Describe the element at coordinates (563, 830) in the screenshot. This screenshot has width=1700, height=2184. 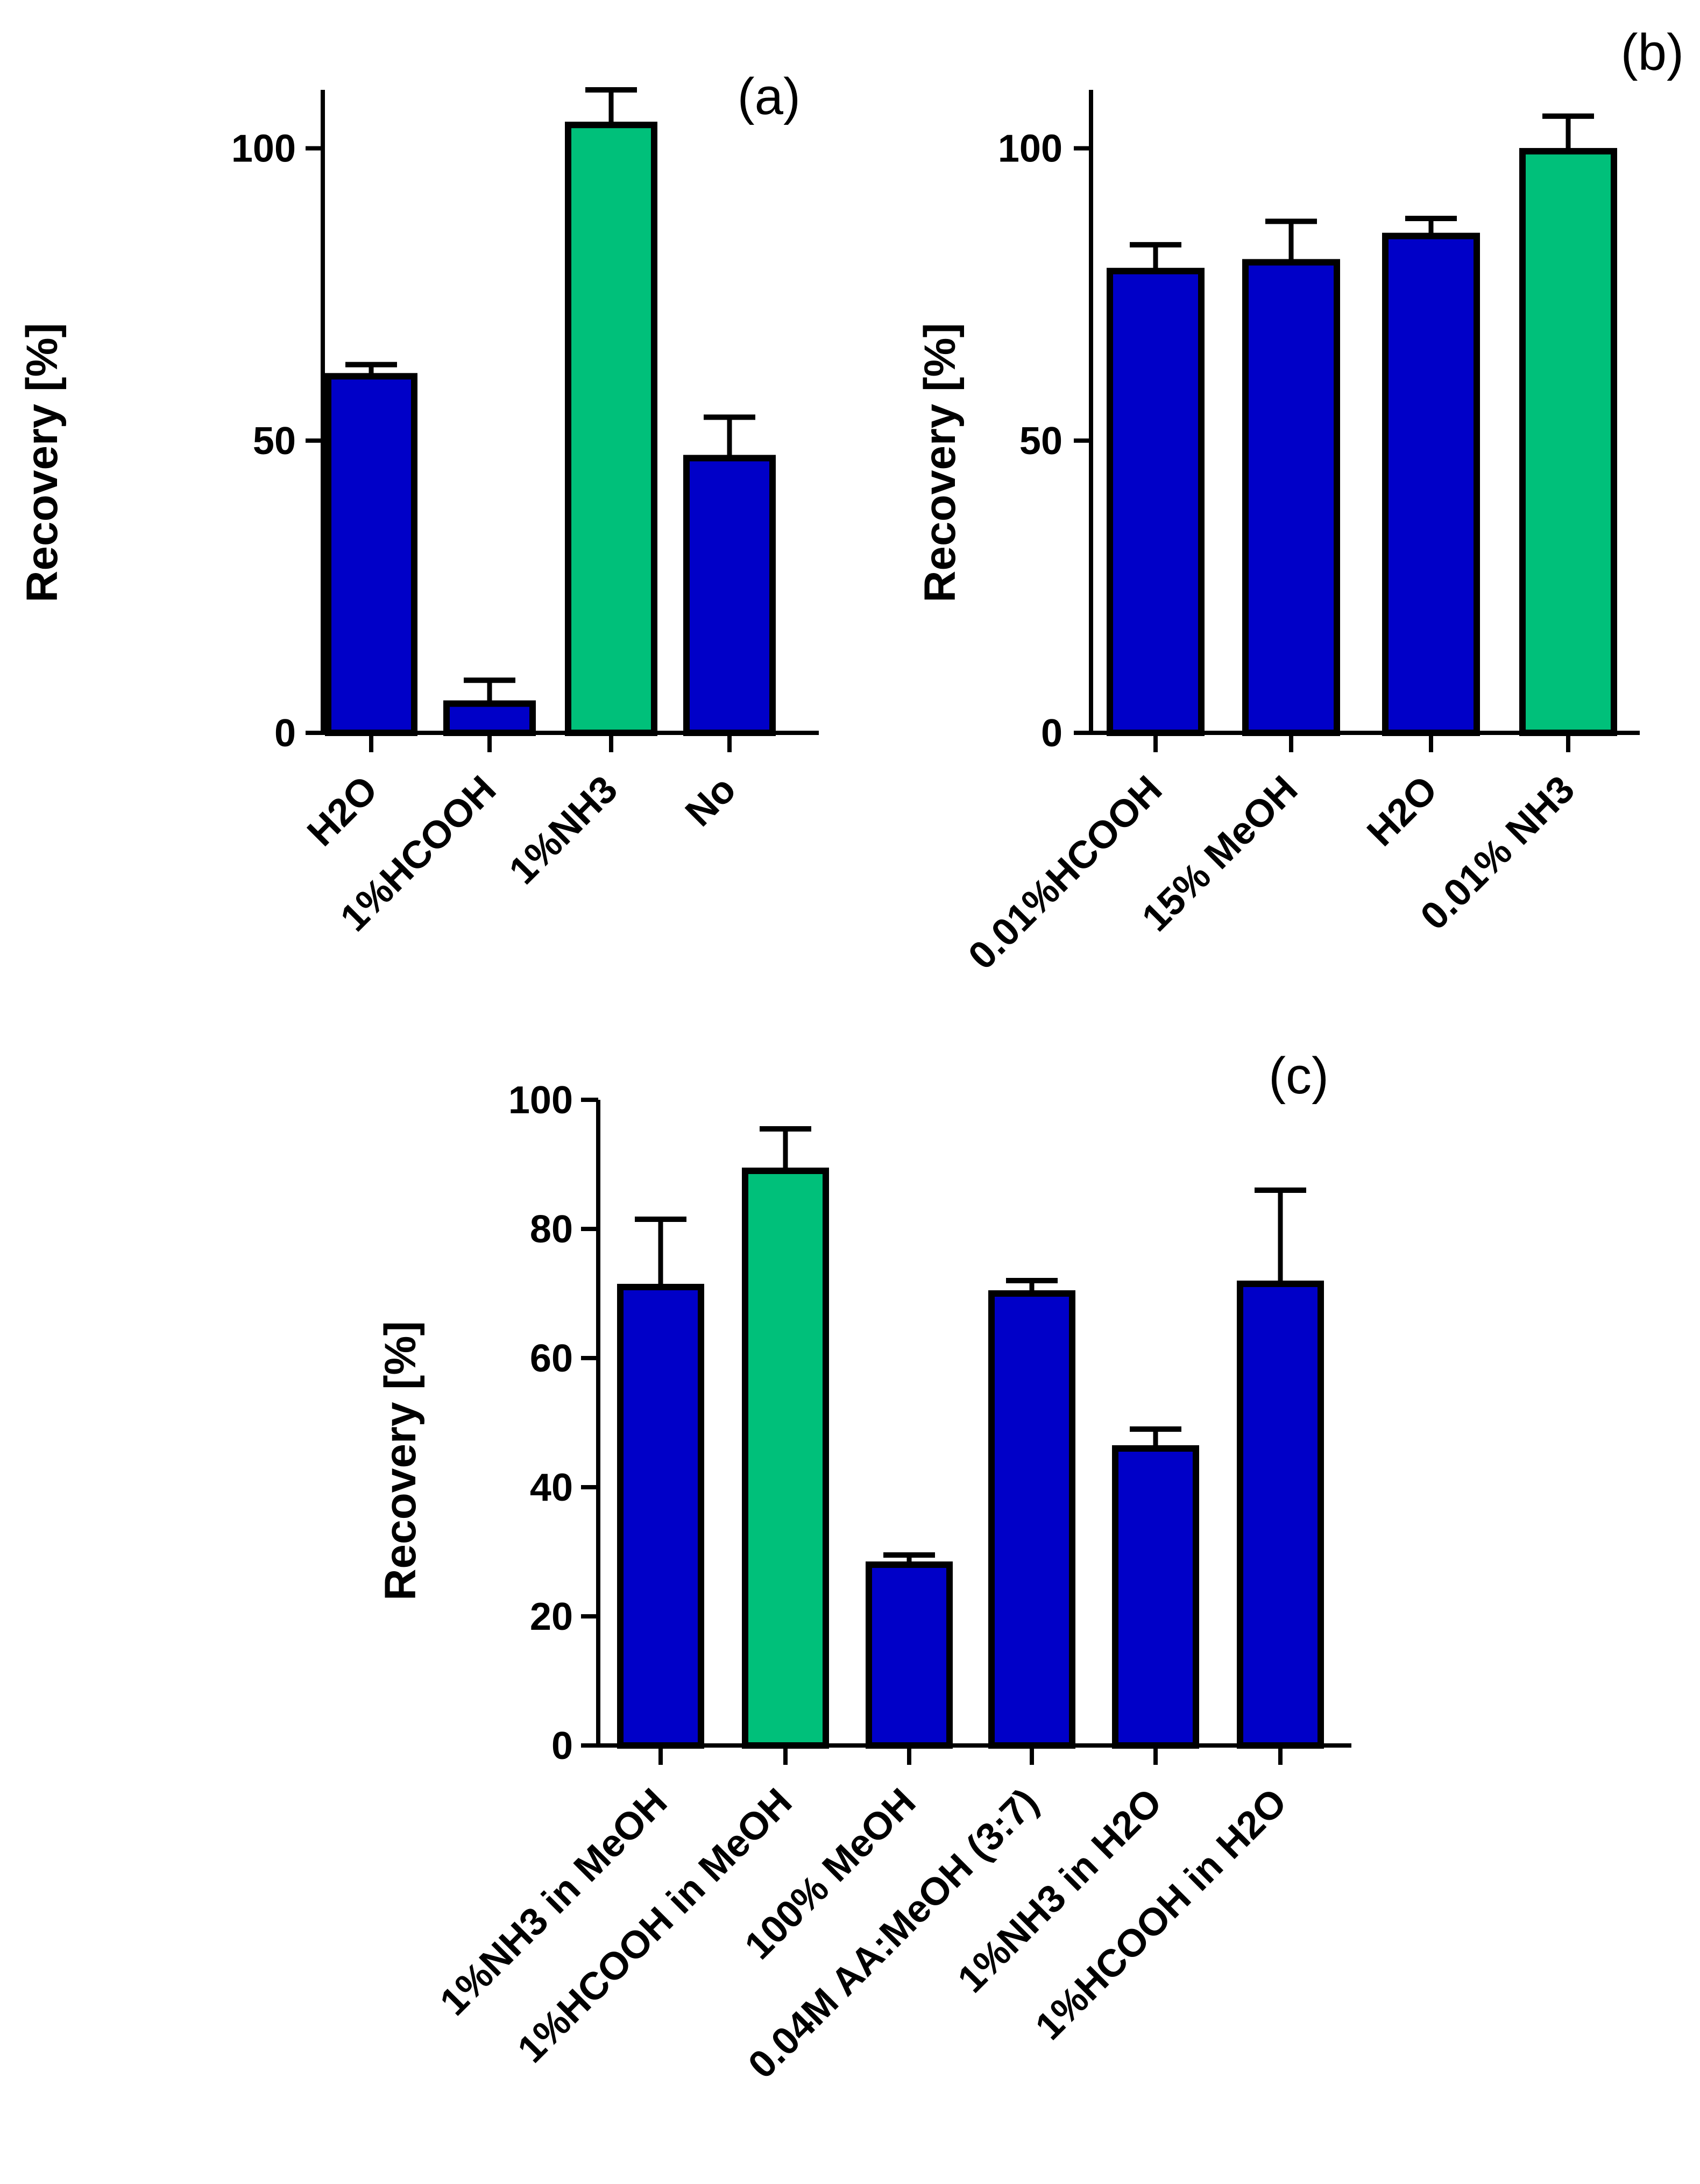
I see `x-tick-label: 1%NH3` at that location.